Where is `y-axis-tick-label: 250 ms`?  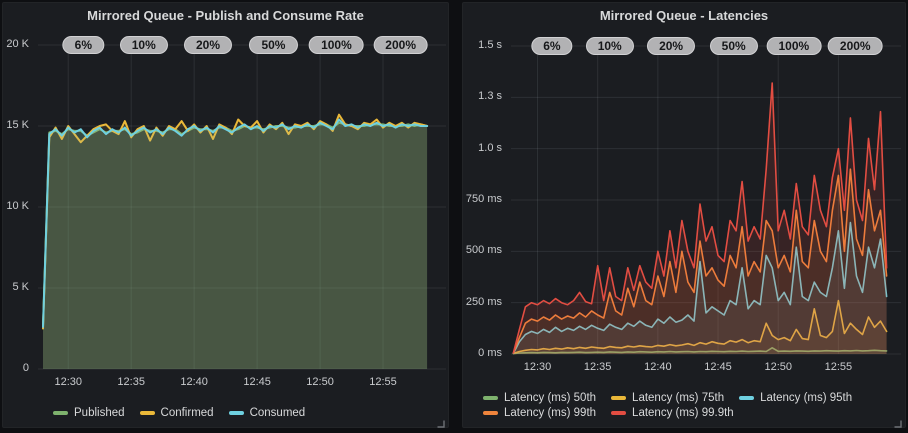 y-axis-tick-label: 250 ms is located at coordinates (483, 301).